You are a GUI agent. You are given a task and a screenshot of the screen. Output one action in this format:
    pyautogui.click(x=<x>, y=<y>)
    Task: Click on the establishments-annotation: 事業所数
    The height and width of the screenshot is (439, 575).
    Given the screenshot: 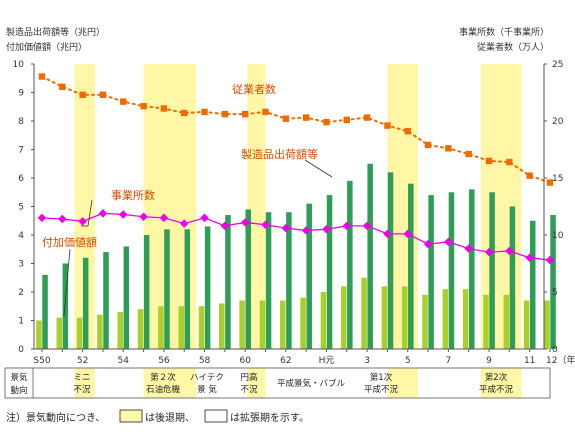 What is the action you would take?
    pyautogui.click(x=133, y=195)
    